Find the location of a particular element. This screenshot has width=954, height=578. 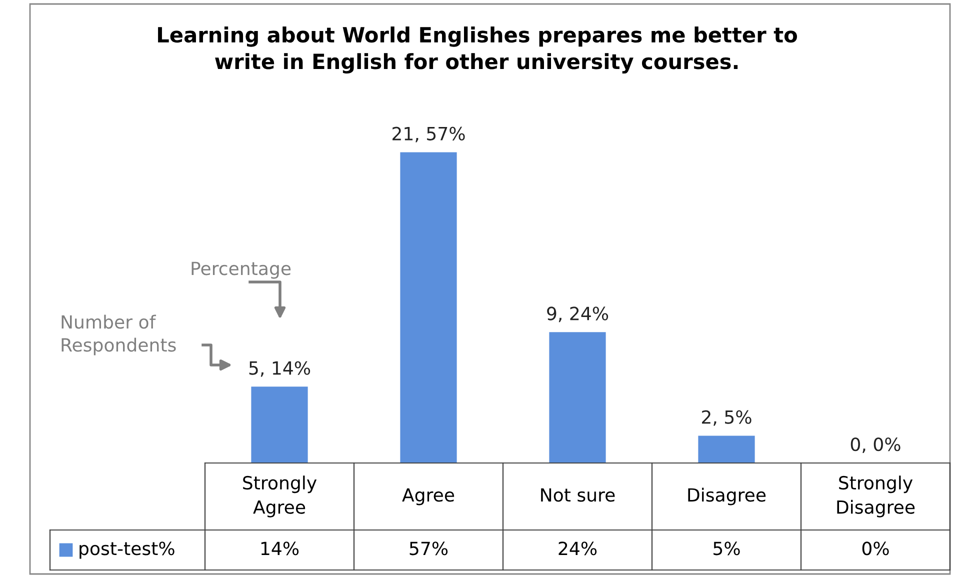

x-tick-label: Strongly Agree is located at coordinates (280, 497).